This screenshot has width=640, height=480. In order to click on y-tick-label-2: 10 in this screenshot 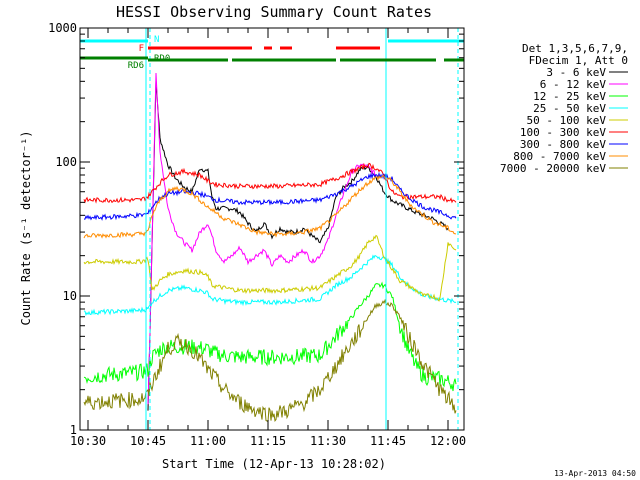, I will do `click(70, 296)`.